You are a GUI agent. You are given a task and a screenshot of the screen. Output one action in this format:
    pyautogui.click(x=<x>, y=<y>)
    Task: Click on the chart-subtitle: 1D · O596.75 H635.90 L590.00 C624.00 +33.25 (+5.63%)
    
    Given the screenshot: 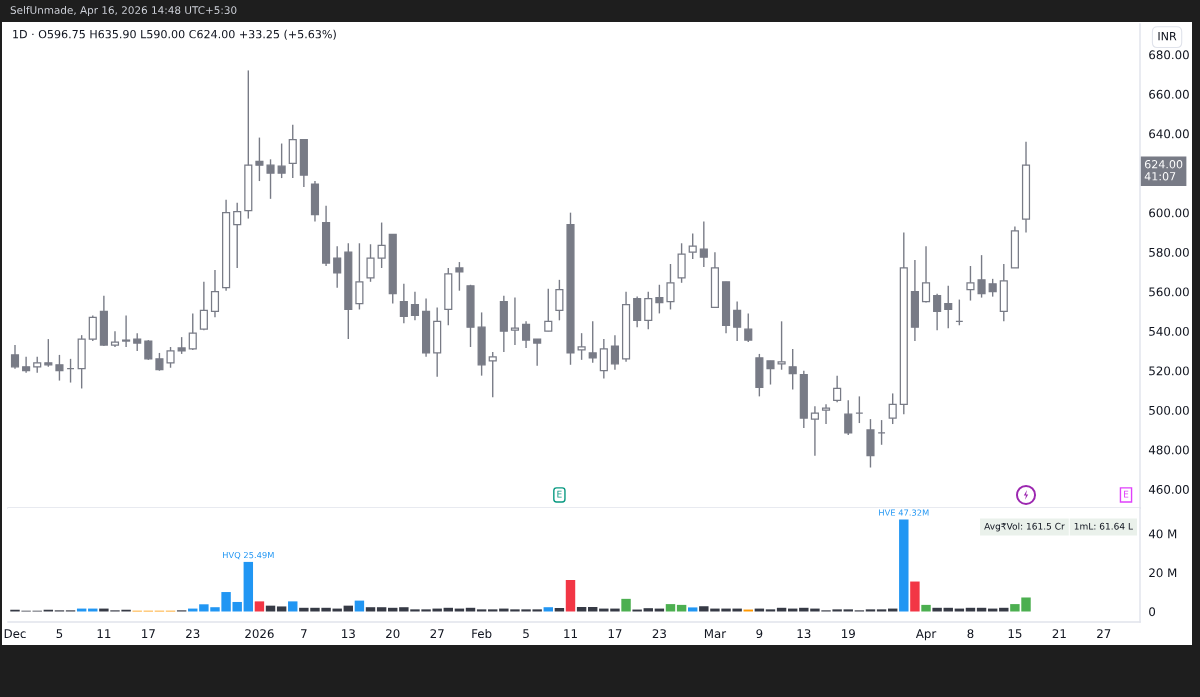 What is the action you would take?
    pyautogui.click(x=174, y=34)
    